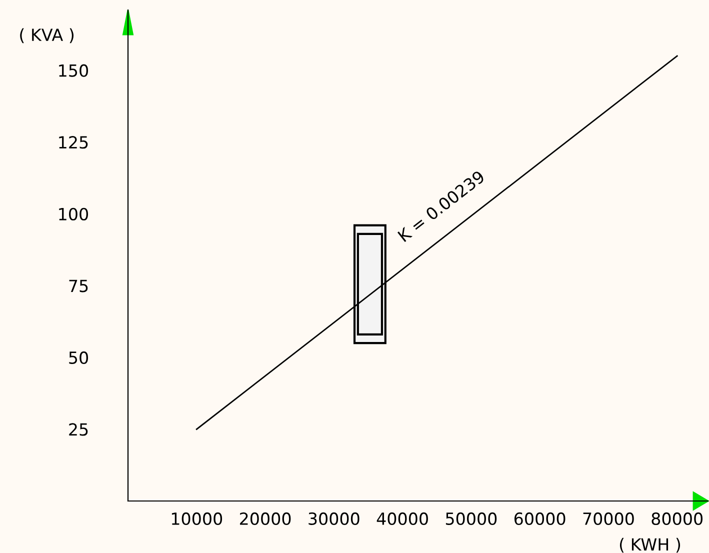  I want to click on x-tick-label: 20000, so click(265, 519).